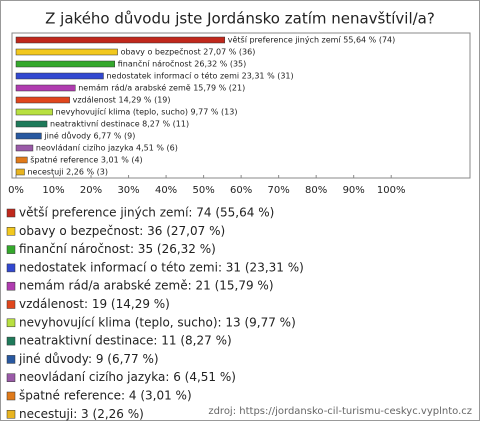  I want to click on legend-label: neovládaní cizího jazyka: 6 (4,51 %), so click(127, 377).